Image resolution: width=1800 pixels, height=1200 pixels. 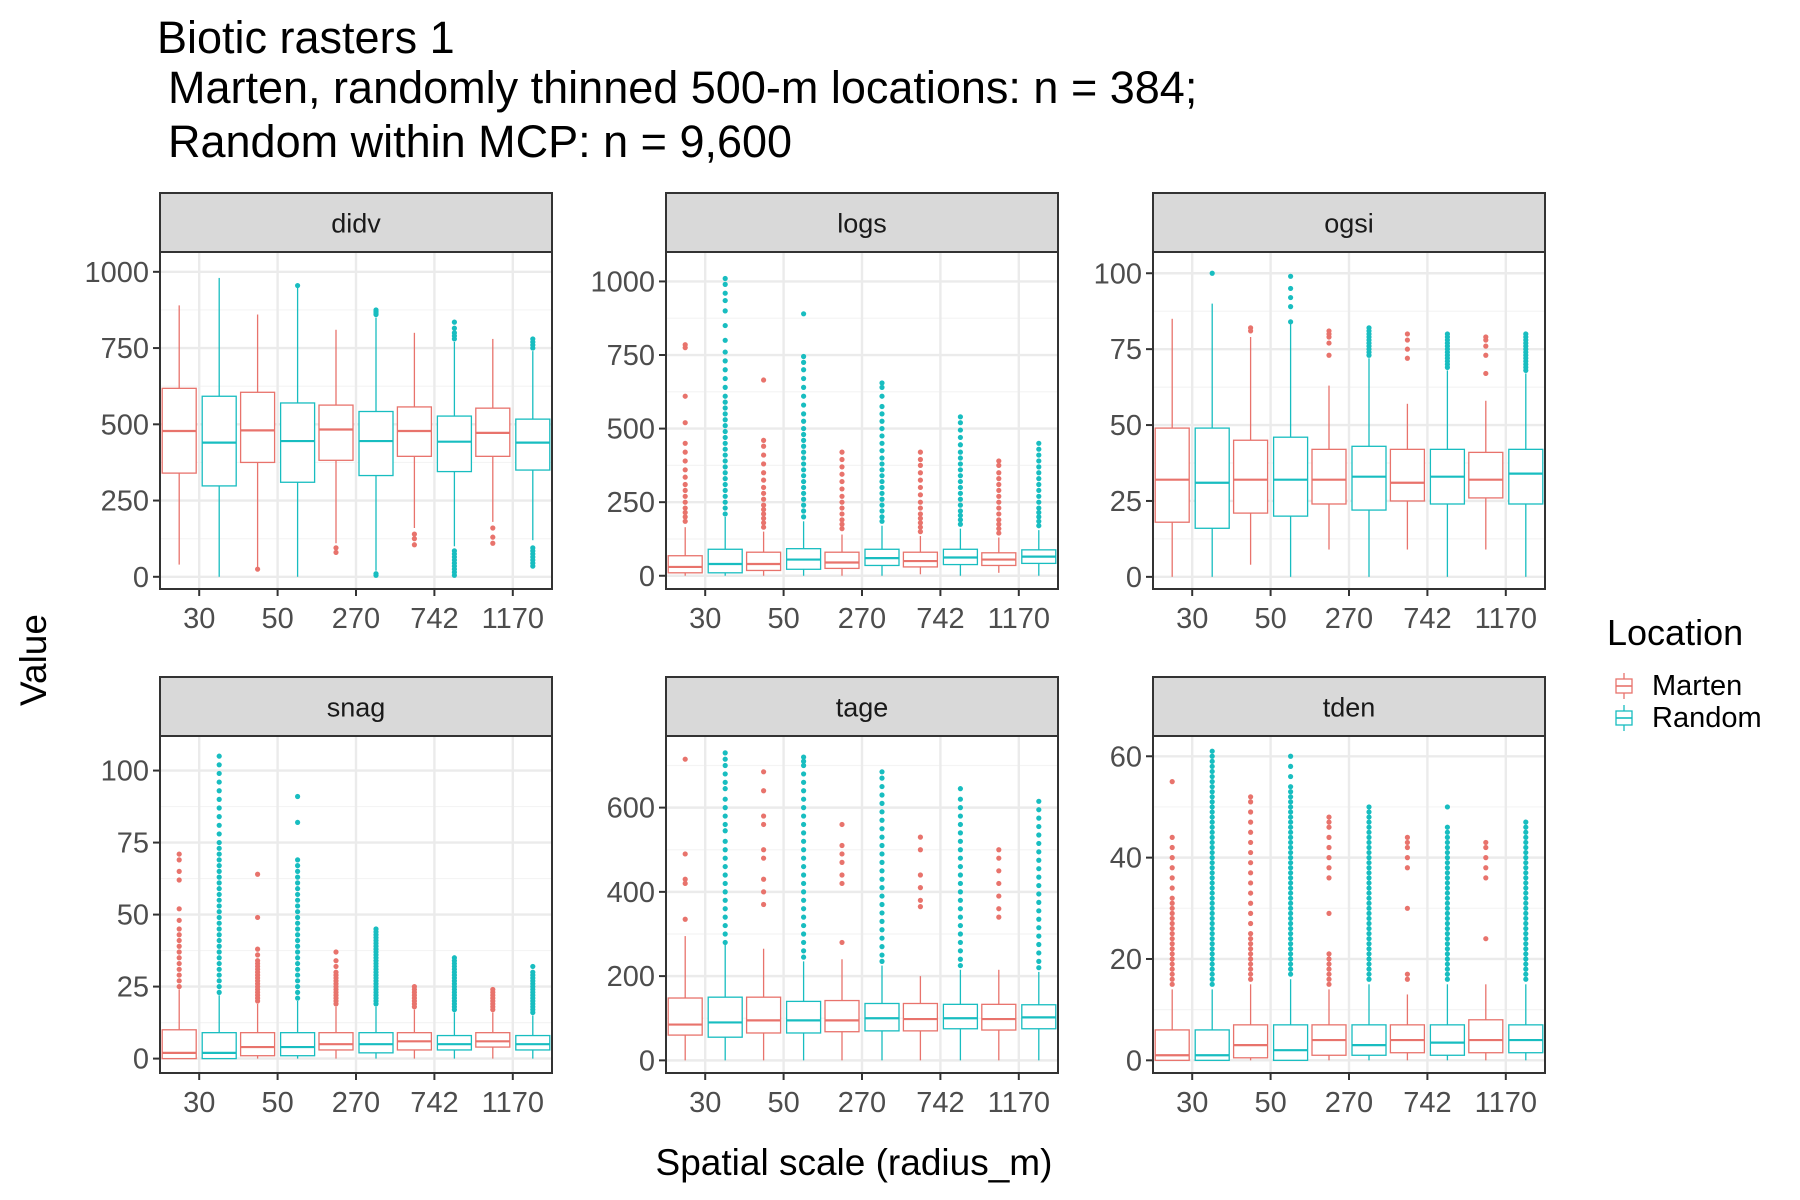 I want to click on x-tick-label: 1170, so click(x=513, y=619).